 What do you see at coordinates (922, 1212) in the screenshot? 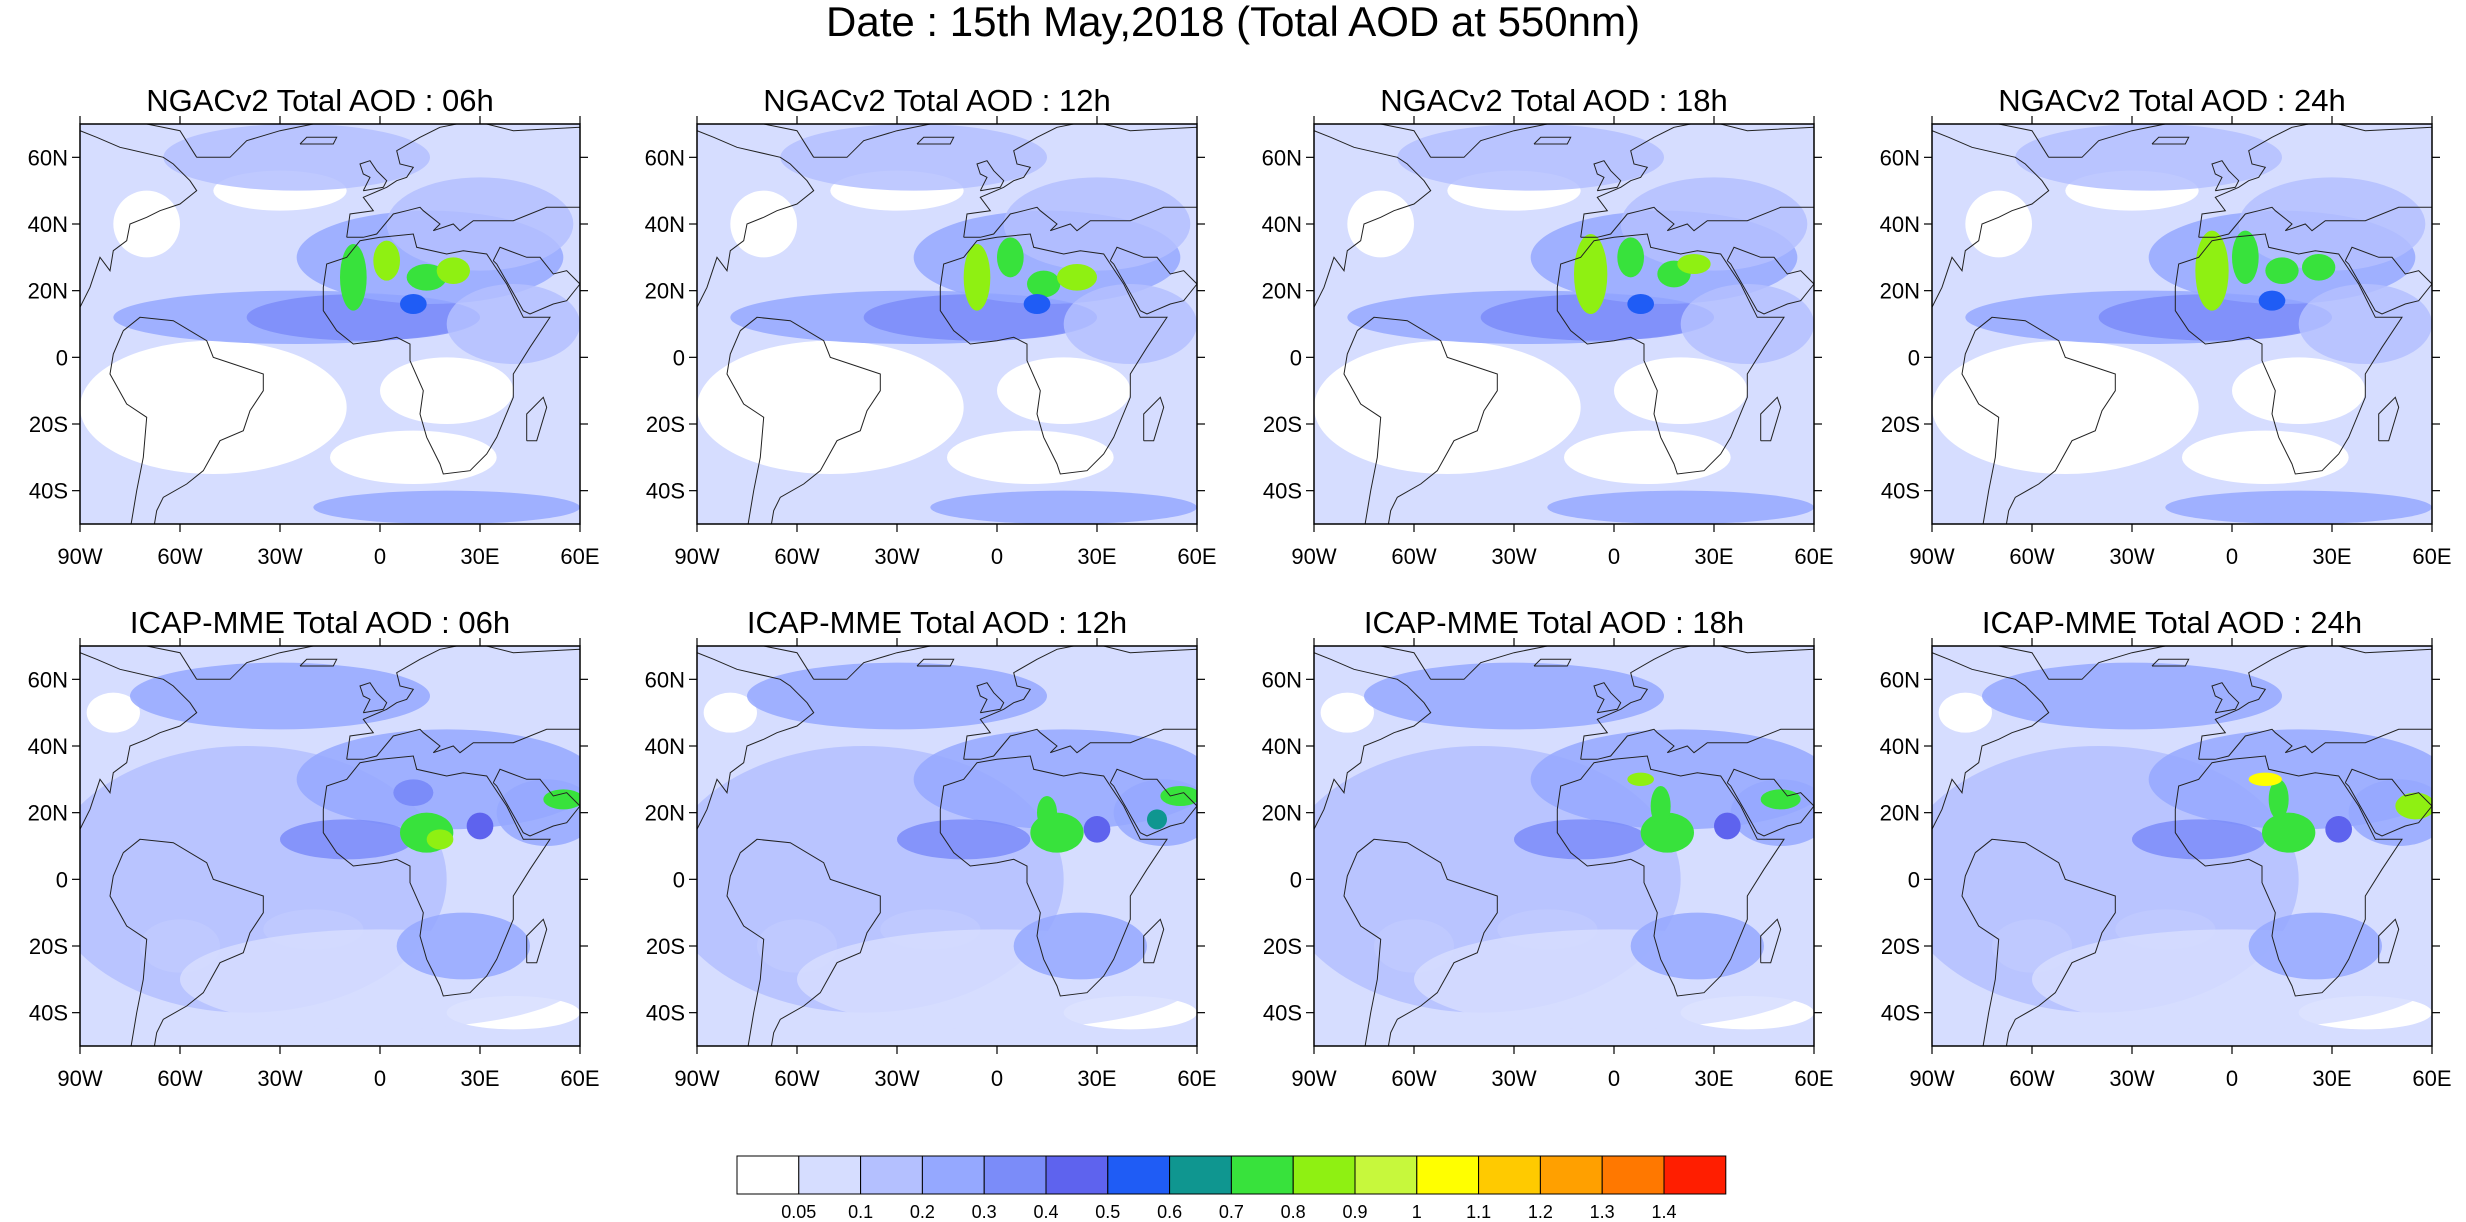
I see `colorbar-label: 0.2` at bounding box center [922, 1212].